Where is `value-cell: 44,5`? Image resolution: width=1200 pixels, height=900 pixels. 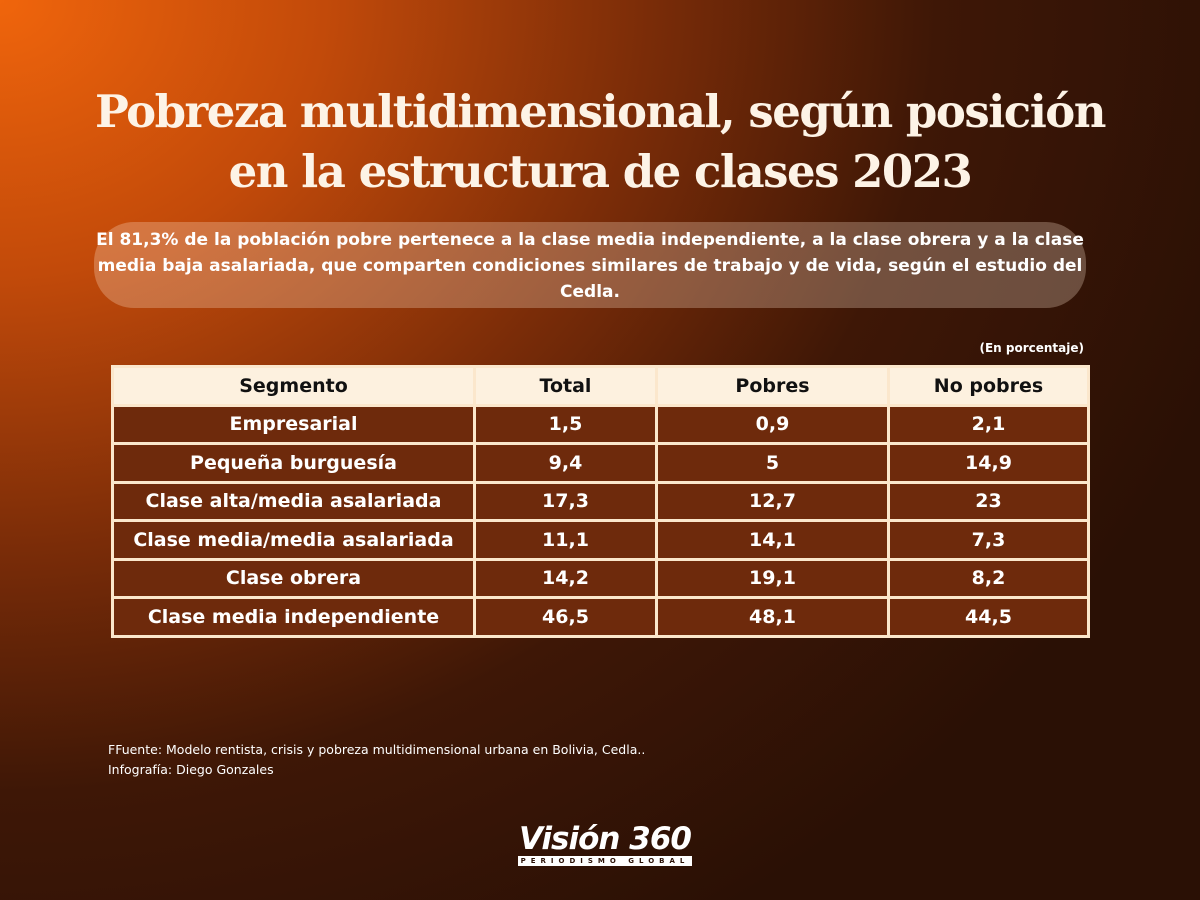 value-cell: 44,5 is located at coordinates (988, 617).